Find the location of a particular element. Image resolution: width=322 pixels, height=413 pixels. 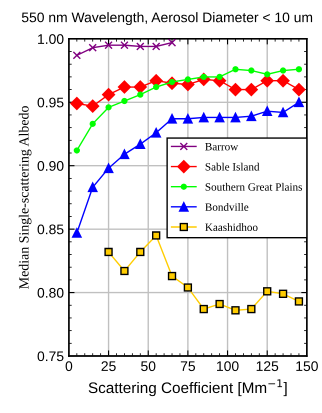

x-tick-label: 75 is located at coordinates (188, 366).